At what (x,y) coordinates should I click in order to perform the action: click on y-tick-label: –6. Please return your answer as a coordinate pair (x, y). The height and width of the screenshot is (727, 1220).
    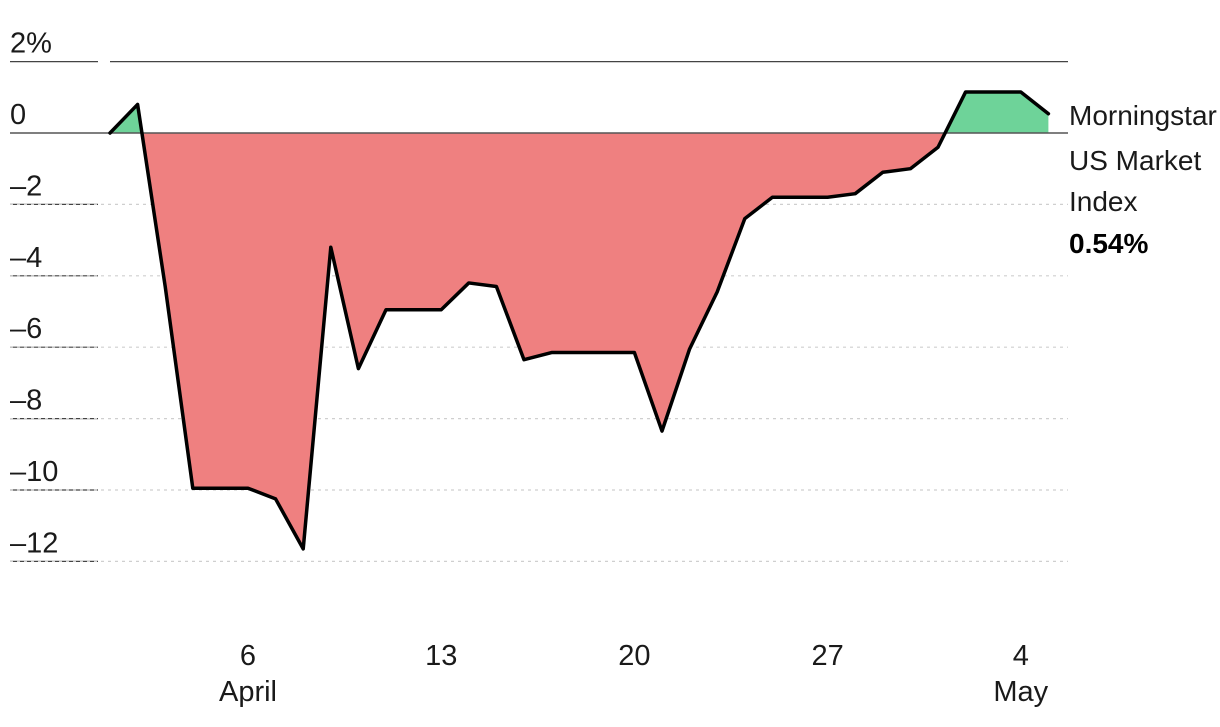
    Looking at the image, I should click on (26, 329).